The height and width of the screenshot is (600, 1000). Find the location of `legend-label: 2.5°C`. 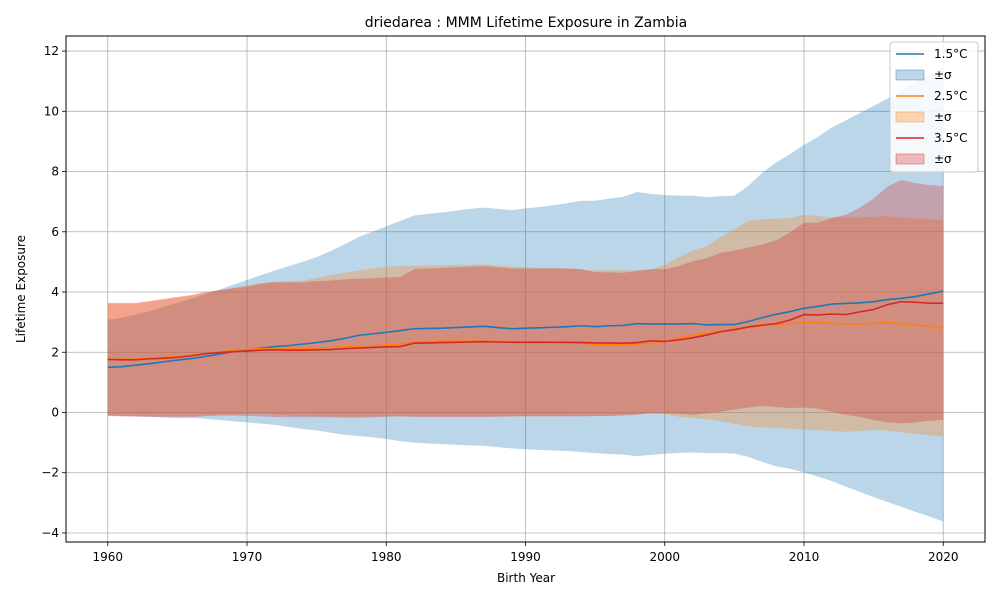

legend-label: 2.5°C is located at coordinates (950, 96).